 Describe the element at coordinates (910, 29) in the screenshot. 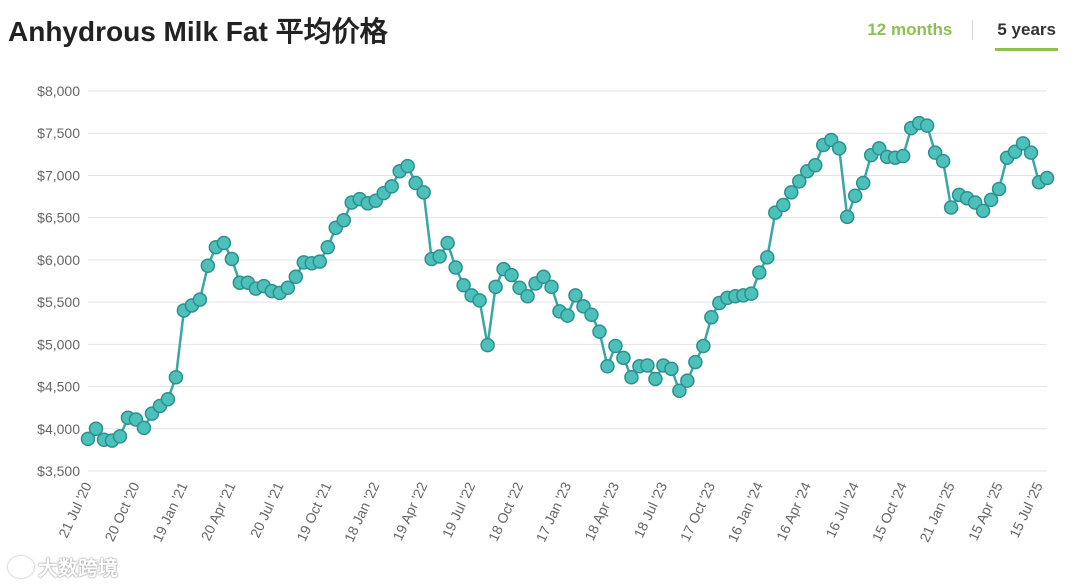

I see `tab-12-months: 12 months` at that location.